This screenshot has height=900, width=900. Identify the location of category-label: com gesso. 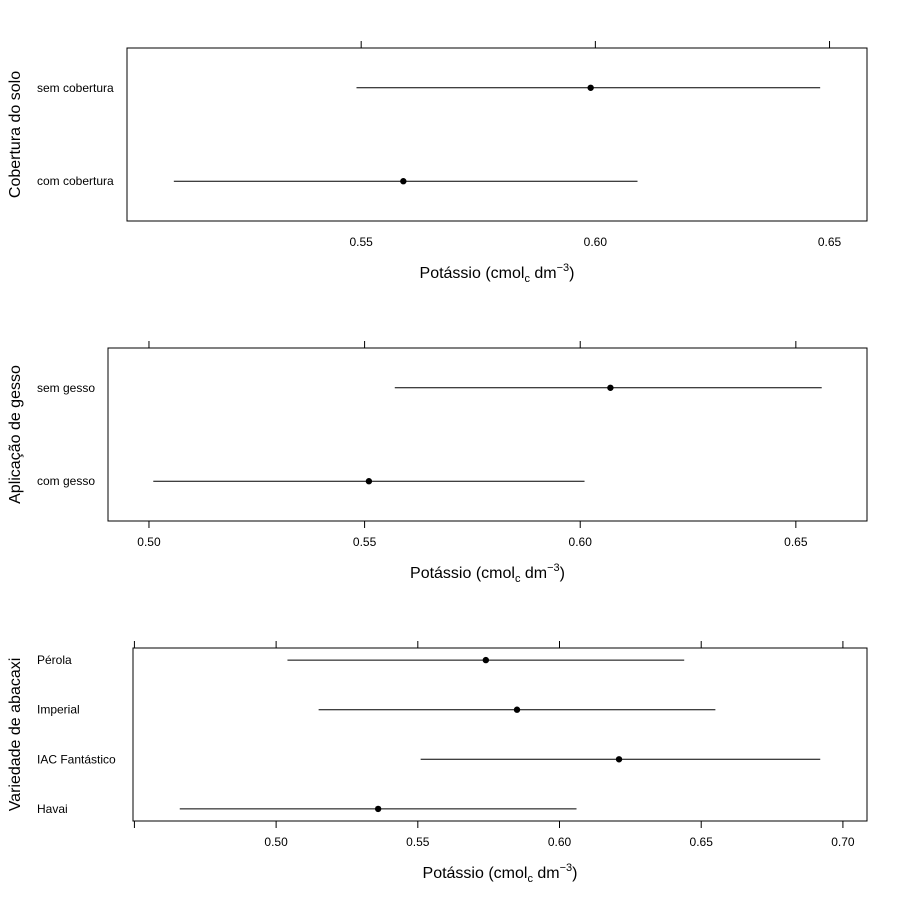
(66, 481).